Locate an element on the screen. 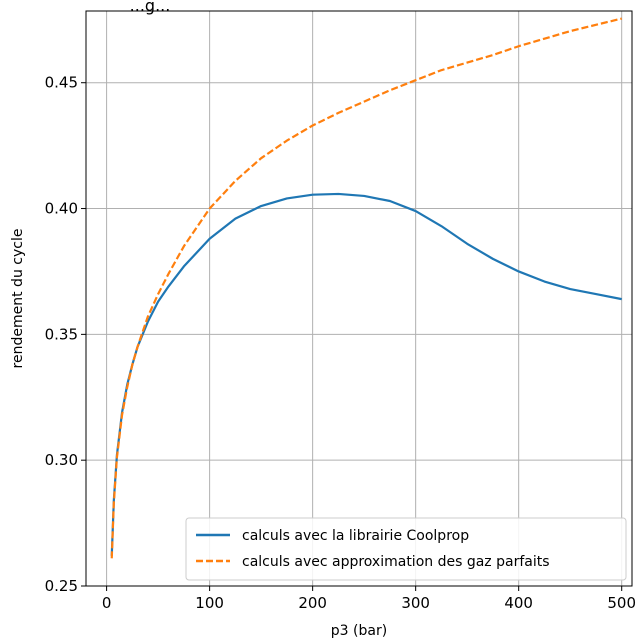 The height and width of the screenshot is (639, 640). y-tick-label: 0.45 is located at coordinates (61, 83).